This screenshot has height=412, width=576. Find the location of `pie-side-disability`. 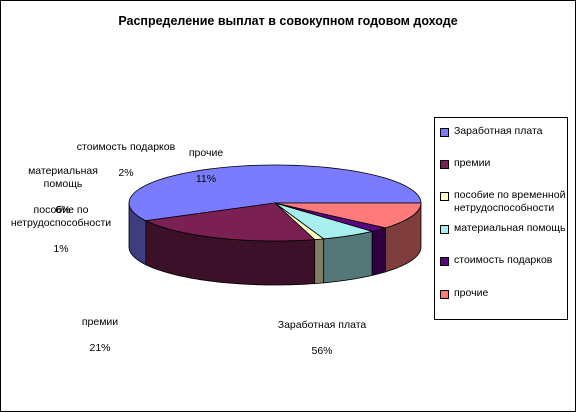

pie-side-disability is located at coordinates (319, 261).